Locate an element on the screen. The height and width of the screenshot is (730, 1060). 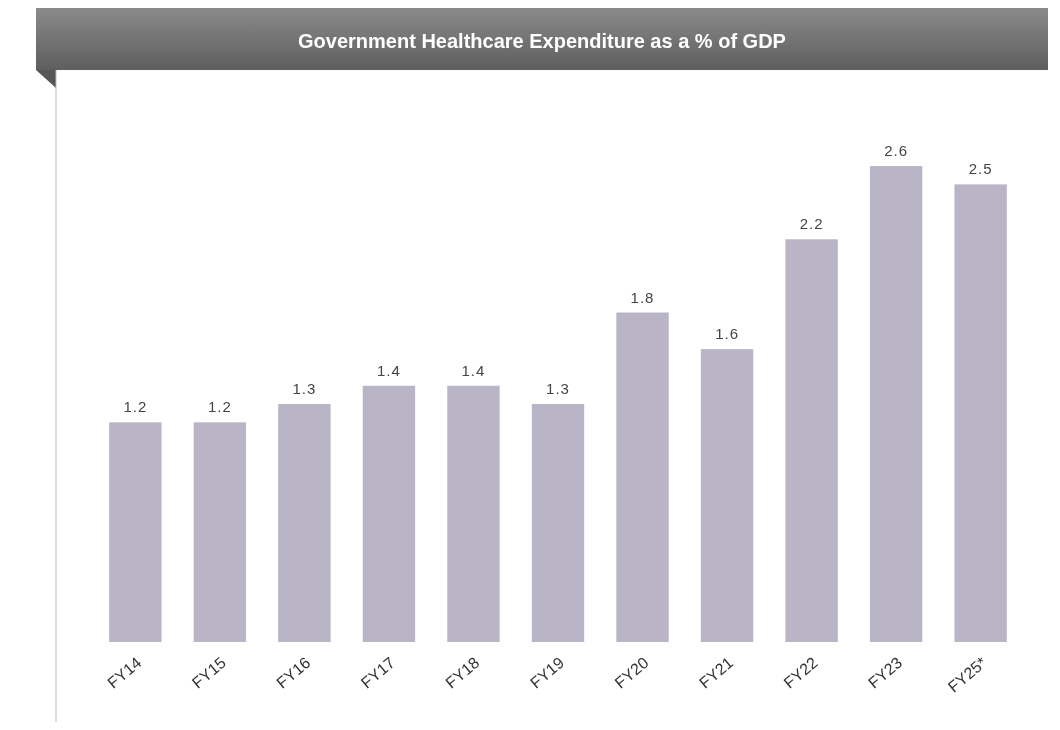
chart-title: Government Healthcare Expenditure as a % of GDP is located at coordinates (542, 41).